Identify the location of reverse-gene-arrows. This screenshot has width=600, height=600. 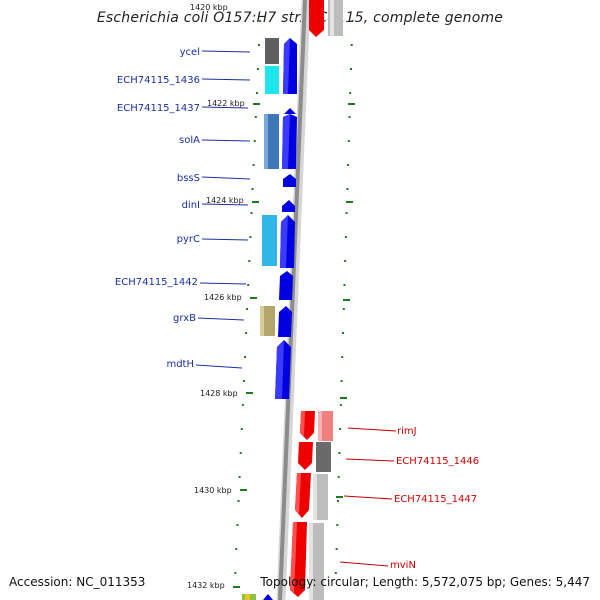
(302, 504).